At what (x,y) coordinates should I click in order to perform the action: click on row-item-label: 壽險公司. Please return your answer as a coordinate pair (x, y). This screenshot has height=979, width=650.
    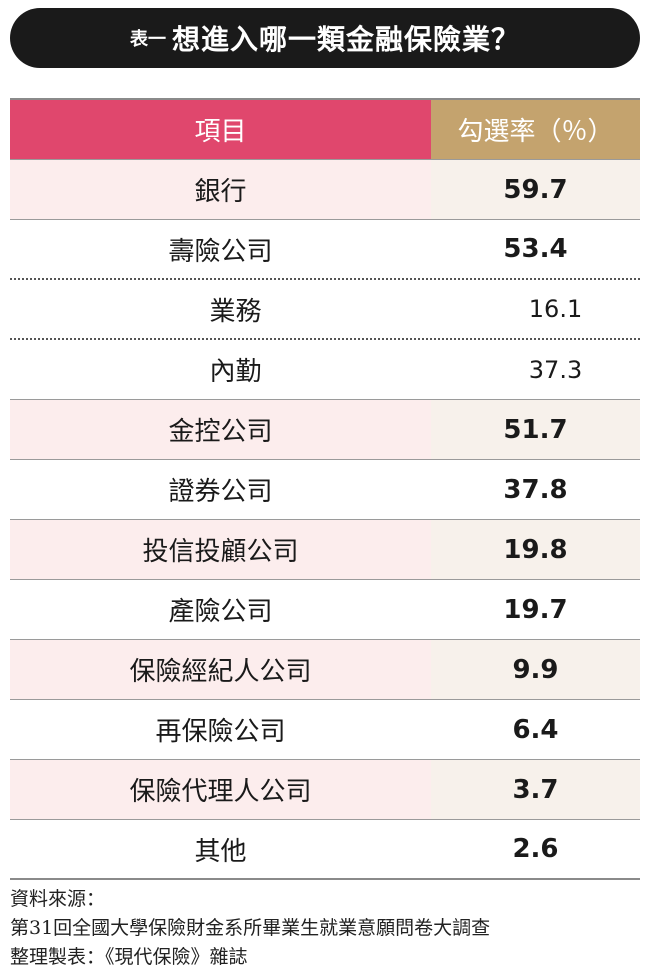
    Looking at the image, I should click on (220, 251).